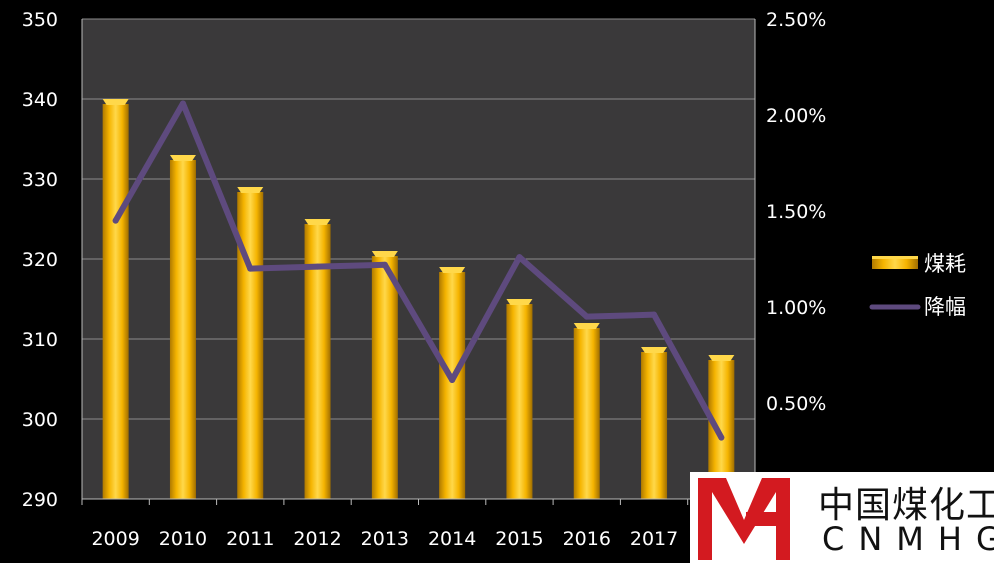  Describe the element at coordinates (895, 257) in the screenshot. I see `legend-swatch-bar-highlight` at that location.